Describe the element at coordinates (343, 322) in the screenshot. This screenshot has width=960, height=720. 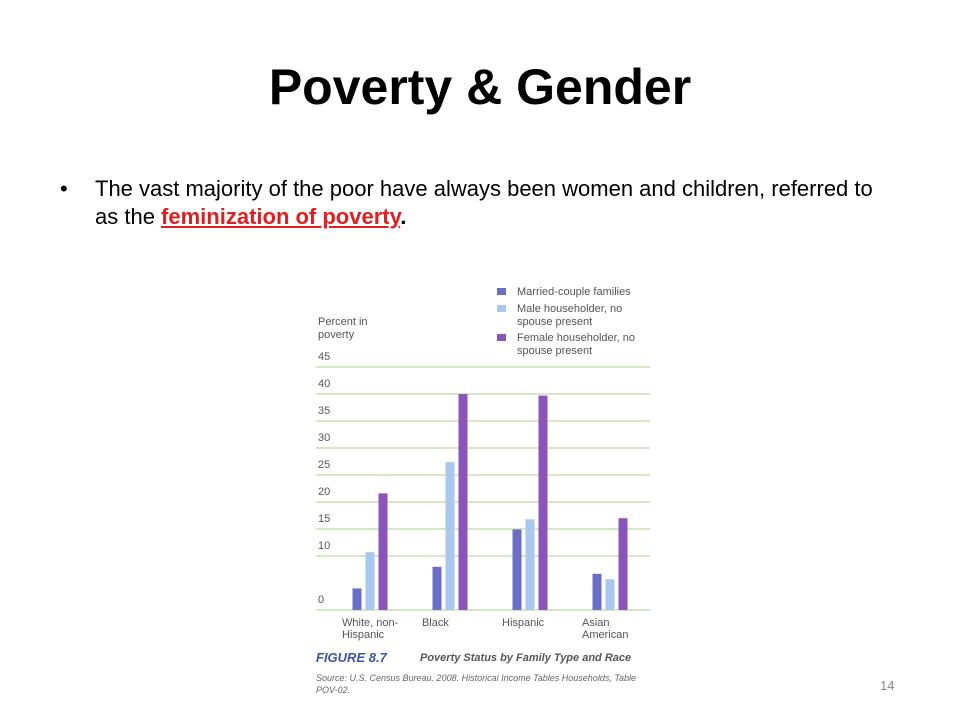
I see `y-axis-label: Percent in` at that location.